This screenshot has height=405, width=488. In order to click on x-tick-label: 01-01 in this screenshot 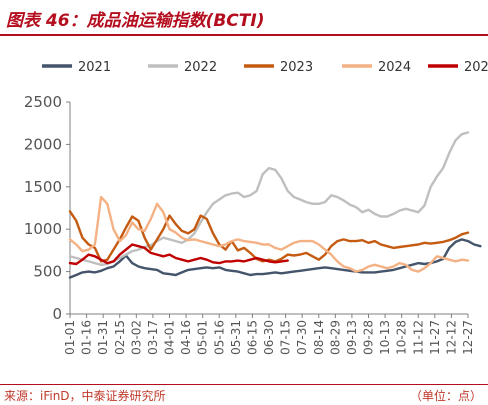, I will do `click(70, 337)`.